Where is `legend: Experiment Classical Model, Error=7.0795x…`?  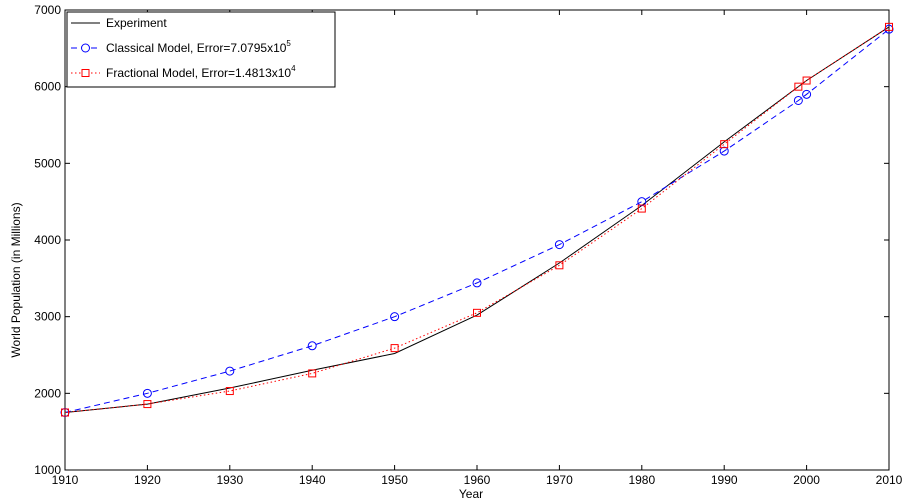 legend: Experiment Classical Model, Error=7.0795x… is located at coordinates (201, 49).